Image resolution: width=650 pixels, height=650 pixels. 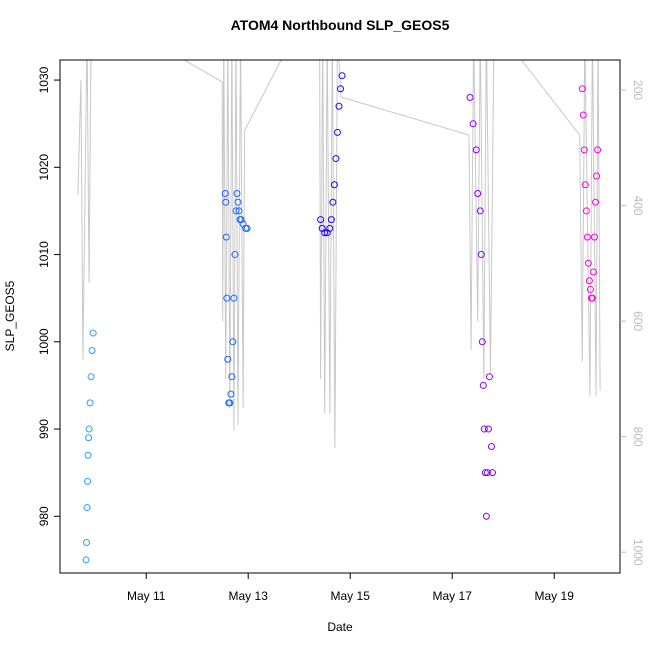 What do you see at coordinates (44, 429) in the screenshot?
I see `y-tick-label: 990` at bounding box center [44, 429].